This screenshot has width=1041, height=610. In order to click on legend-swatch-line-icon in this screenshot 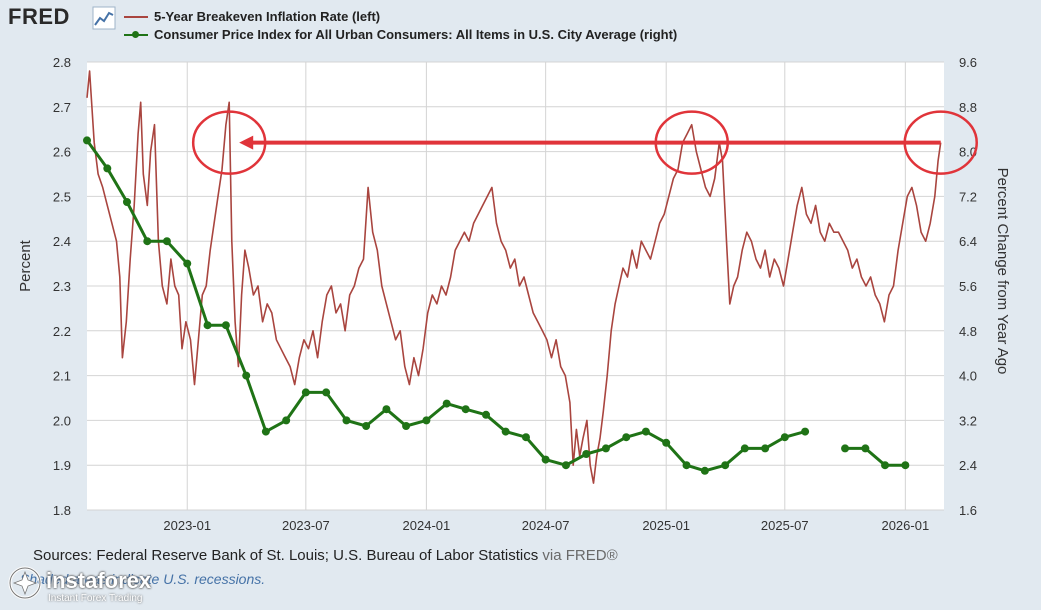, I will do `click(136, 17)`.